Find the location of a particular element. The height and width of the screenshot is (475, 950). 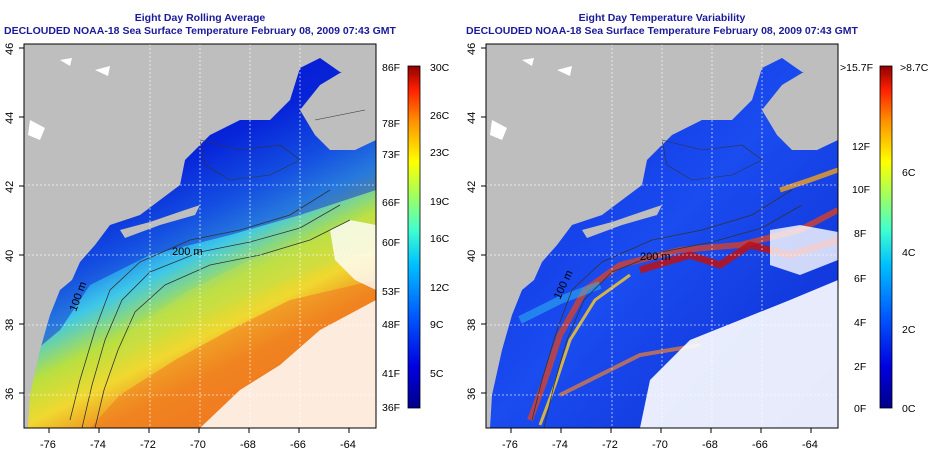

right-mid-band is located at coordinates (560, 302).